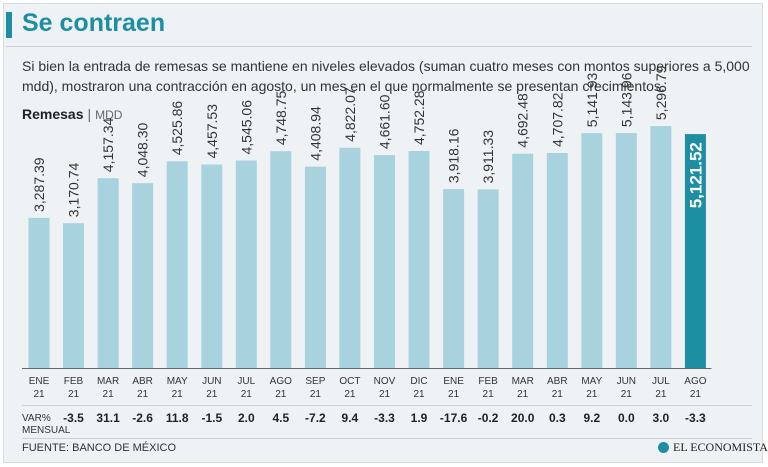 Image resolution: width=768 pixels, height=467 pixels. Describe the element at coordinates (384, 418) in the screenshot. I see `monthly-change-10: -3.3` at that location.